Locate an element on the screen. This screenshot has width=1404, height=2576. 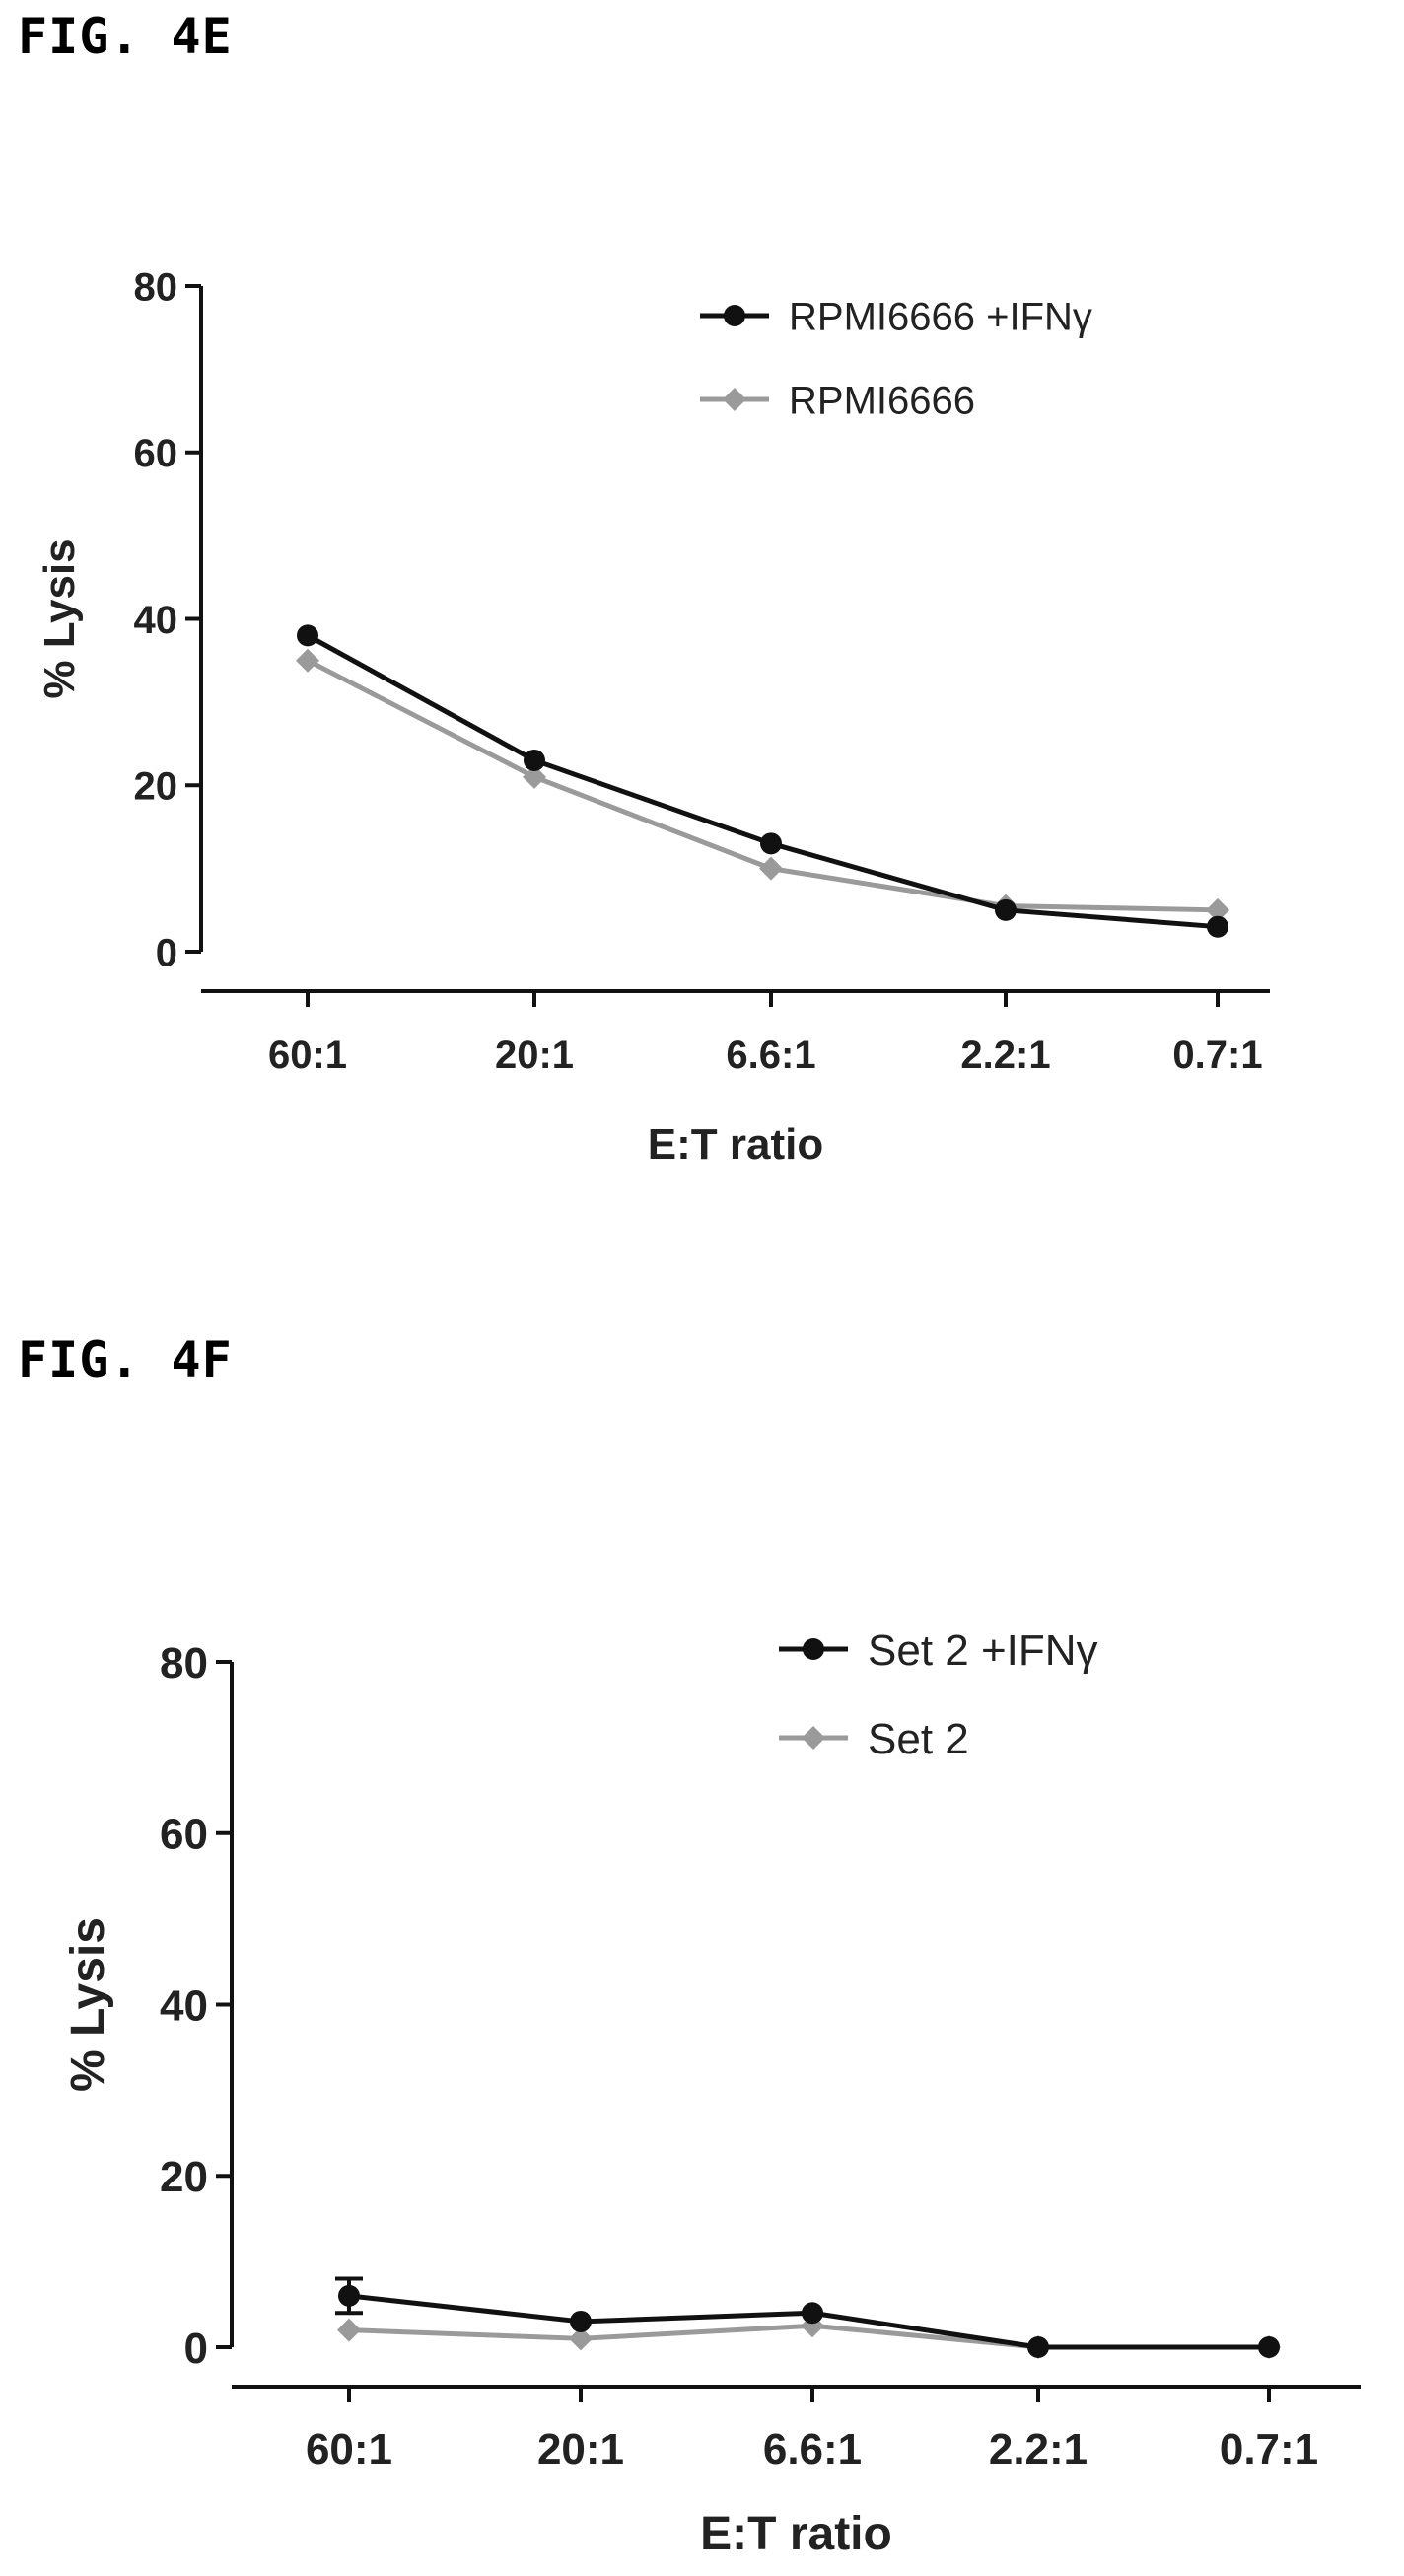
legend-label: Set 2 is located at coordinates (919, 1739).